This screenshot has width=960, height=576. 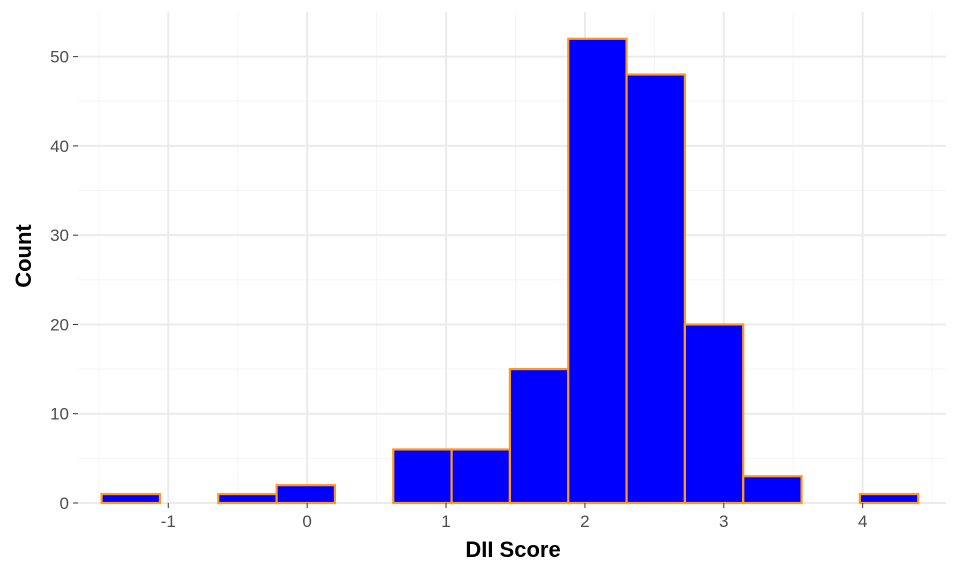 What do you see at coordinates (512, 549) in the screenshot?
I see `x-axis-title: DII Score` at bounding box center [512, 549].